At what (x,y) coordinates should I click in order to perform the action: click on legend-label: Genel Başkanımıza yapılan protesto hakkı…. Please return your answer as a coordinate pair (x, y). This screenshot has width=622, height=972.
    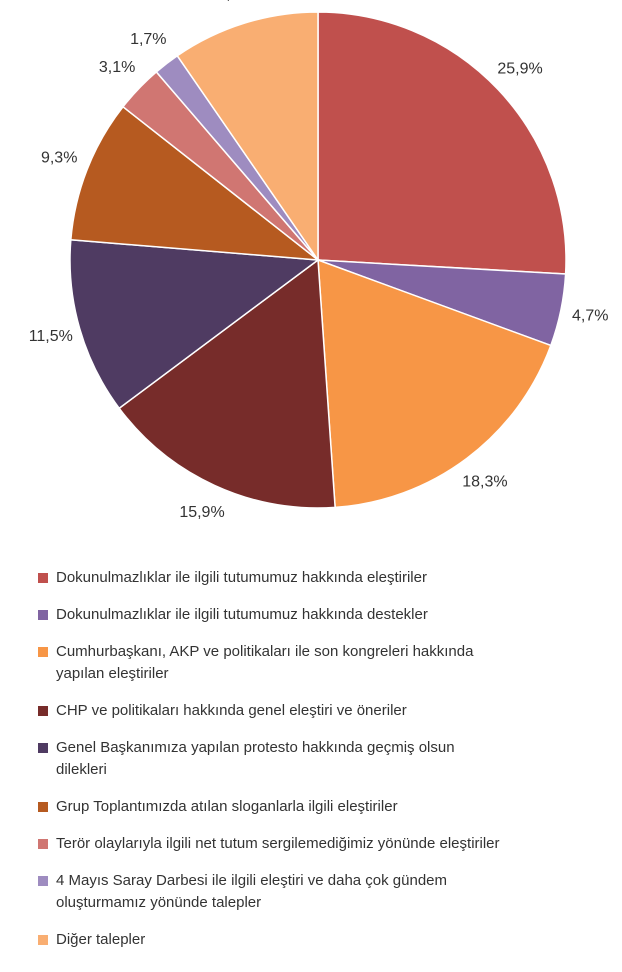
    Looking at the image, I should click on (255, 758).